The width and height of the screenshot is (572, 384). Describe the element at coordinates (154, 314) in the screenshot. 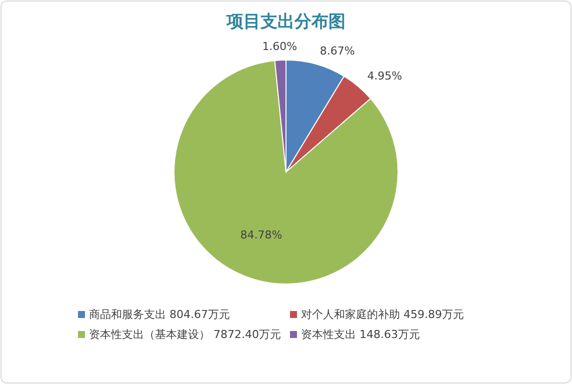

I see `legend-item: 商品和服务支出 804.67万元` at that location.